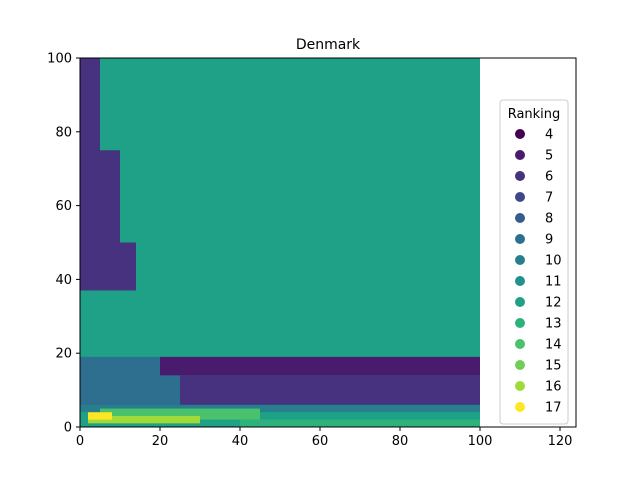  What do you see at coordinates (400, 441) in the screenshot?
I see `x-tick-label: 80` at bounding box center [400, 441].